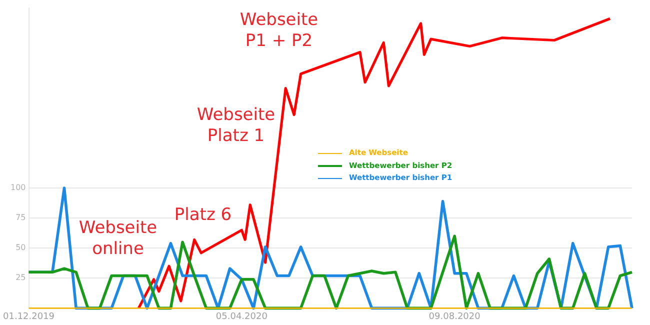  Describe the element at coordinates (203, 215) in the screenshot. I see `annotation: Platz 6` at that location.